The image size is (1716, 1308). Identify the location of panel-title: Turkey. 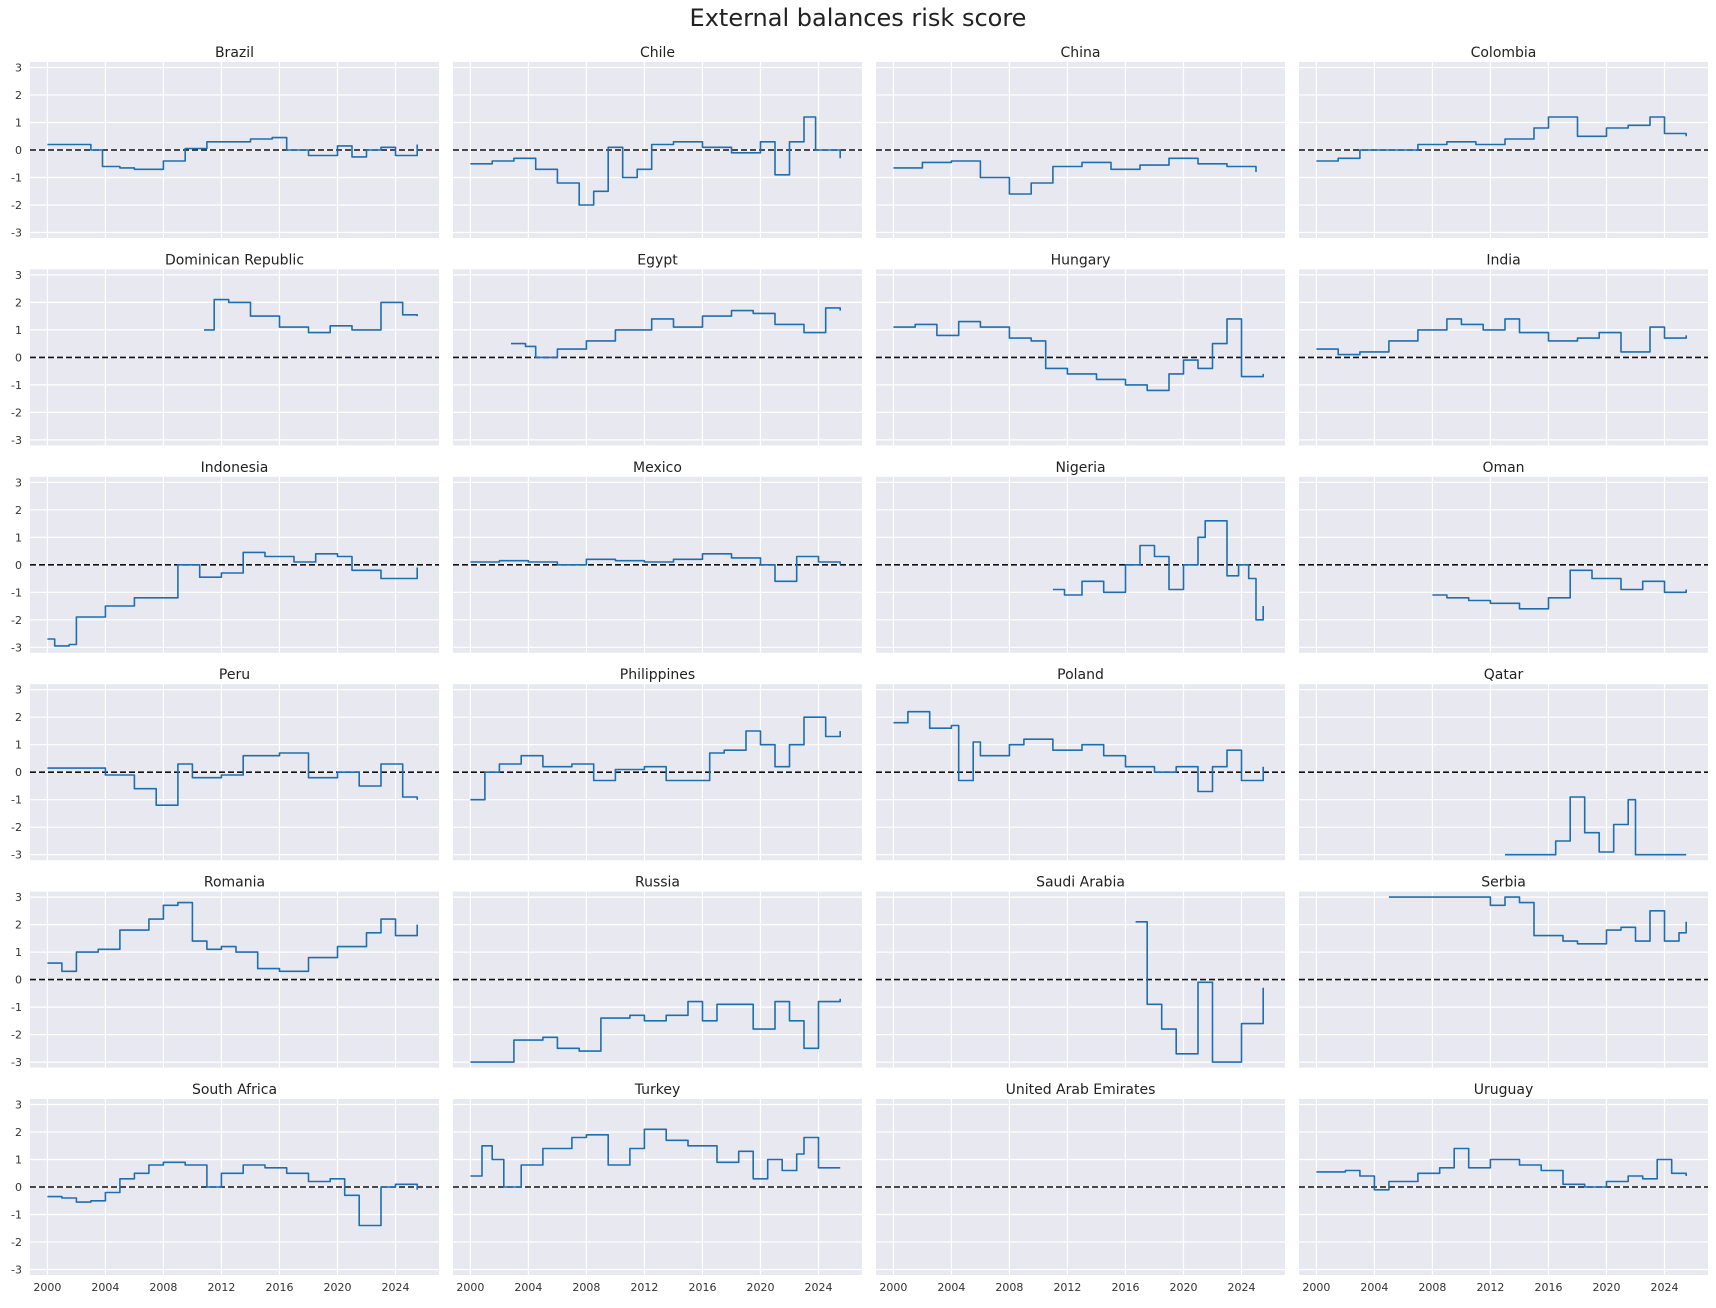
(657, 1090).